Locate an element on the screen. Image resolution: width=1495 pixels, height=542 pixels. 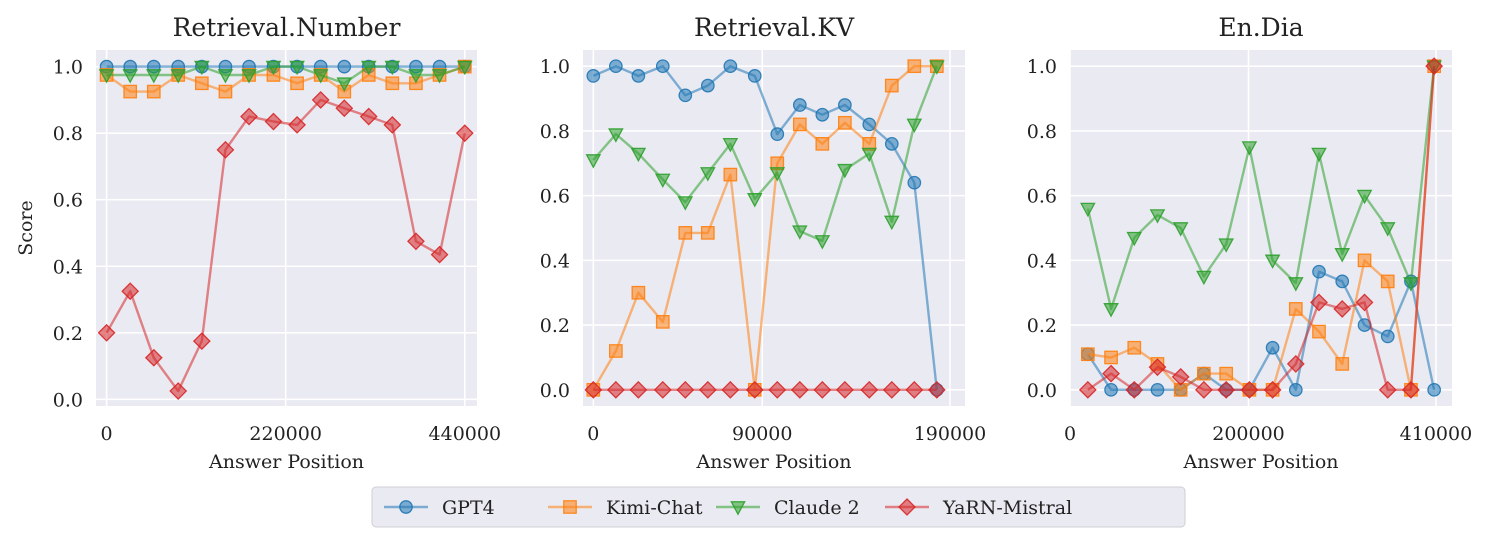
legend-frame is located at coordinates (778, 507).